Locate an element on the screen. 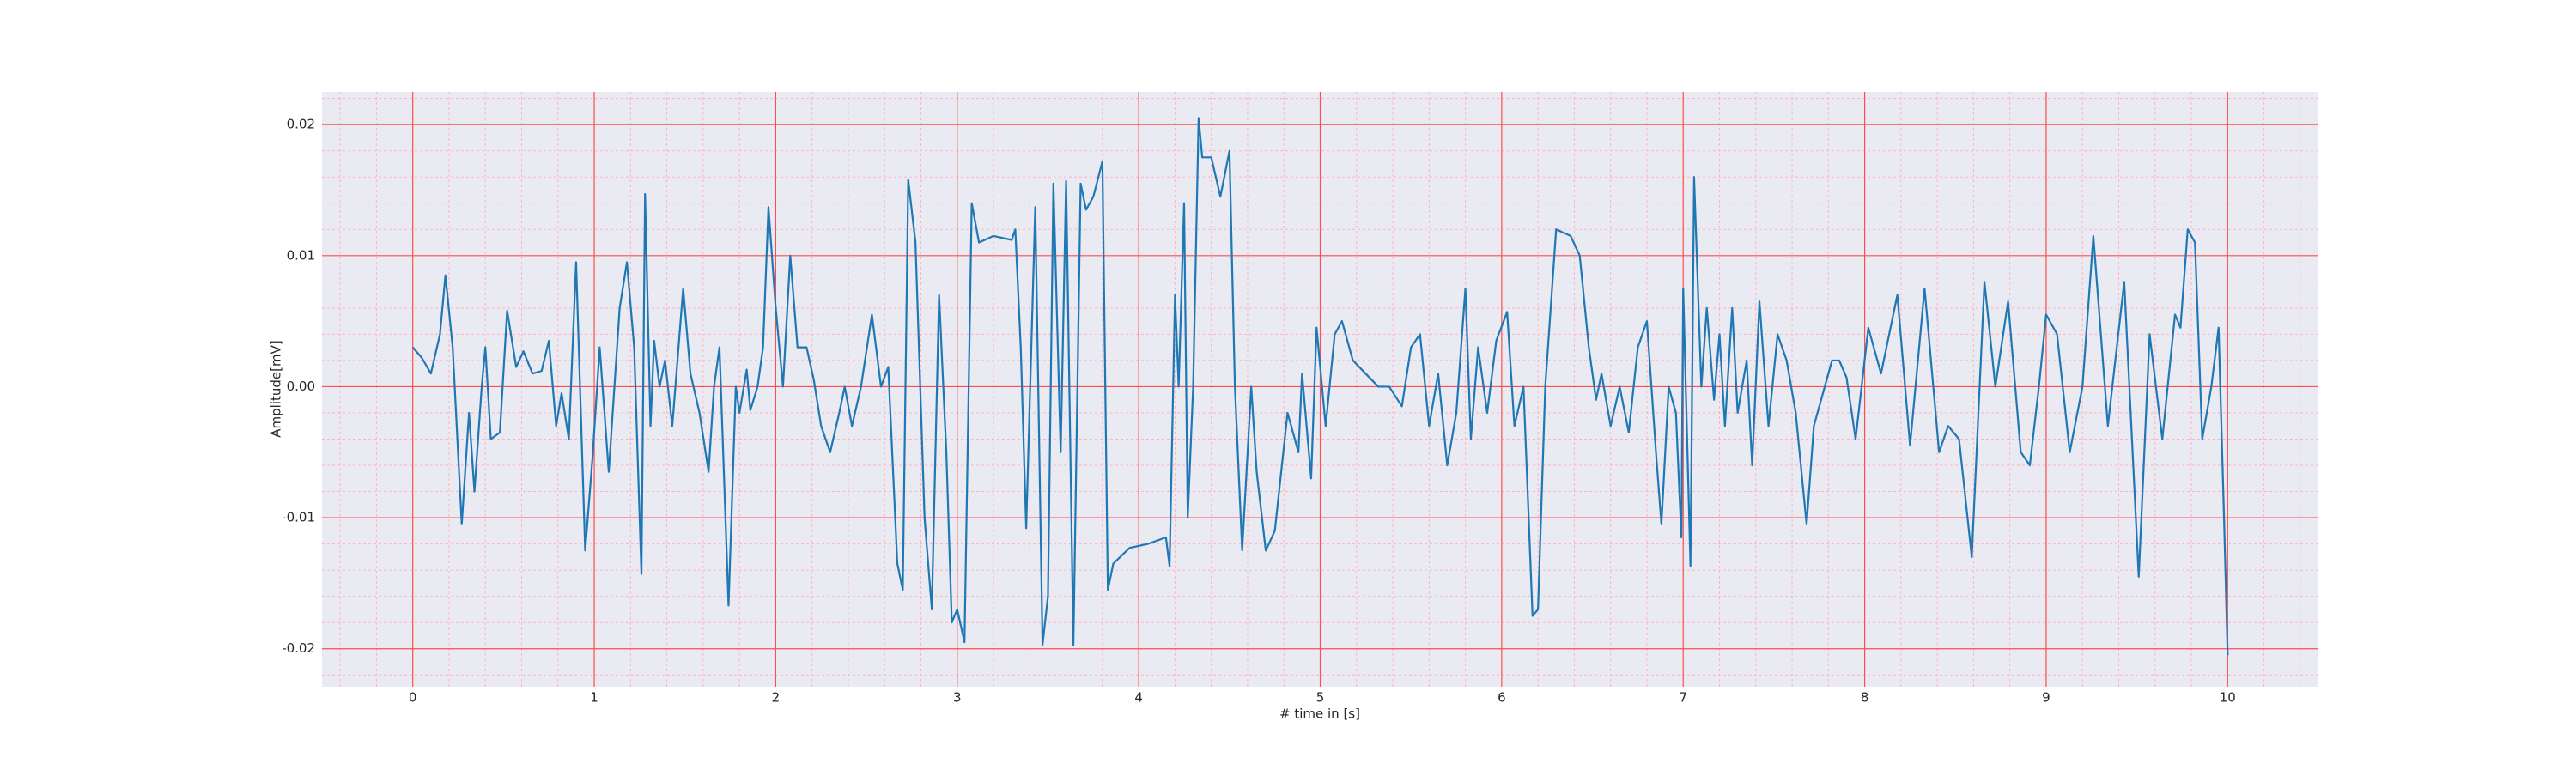  x-tick-label: 9 is located at coordinates (2046, 698).